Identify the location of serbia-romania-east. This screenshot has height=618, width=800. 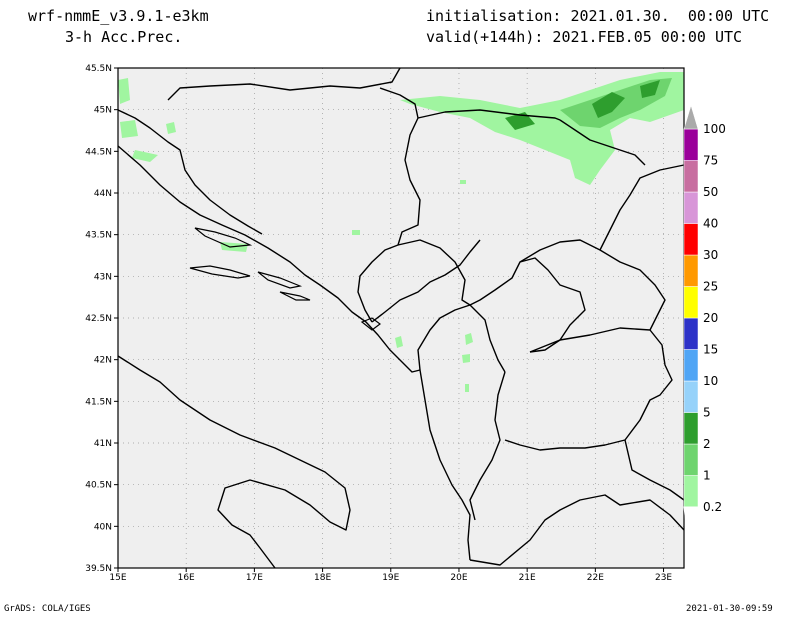
(642, 207).